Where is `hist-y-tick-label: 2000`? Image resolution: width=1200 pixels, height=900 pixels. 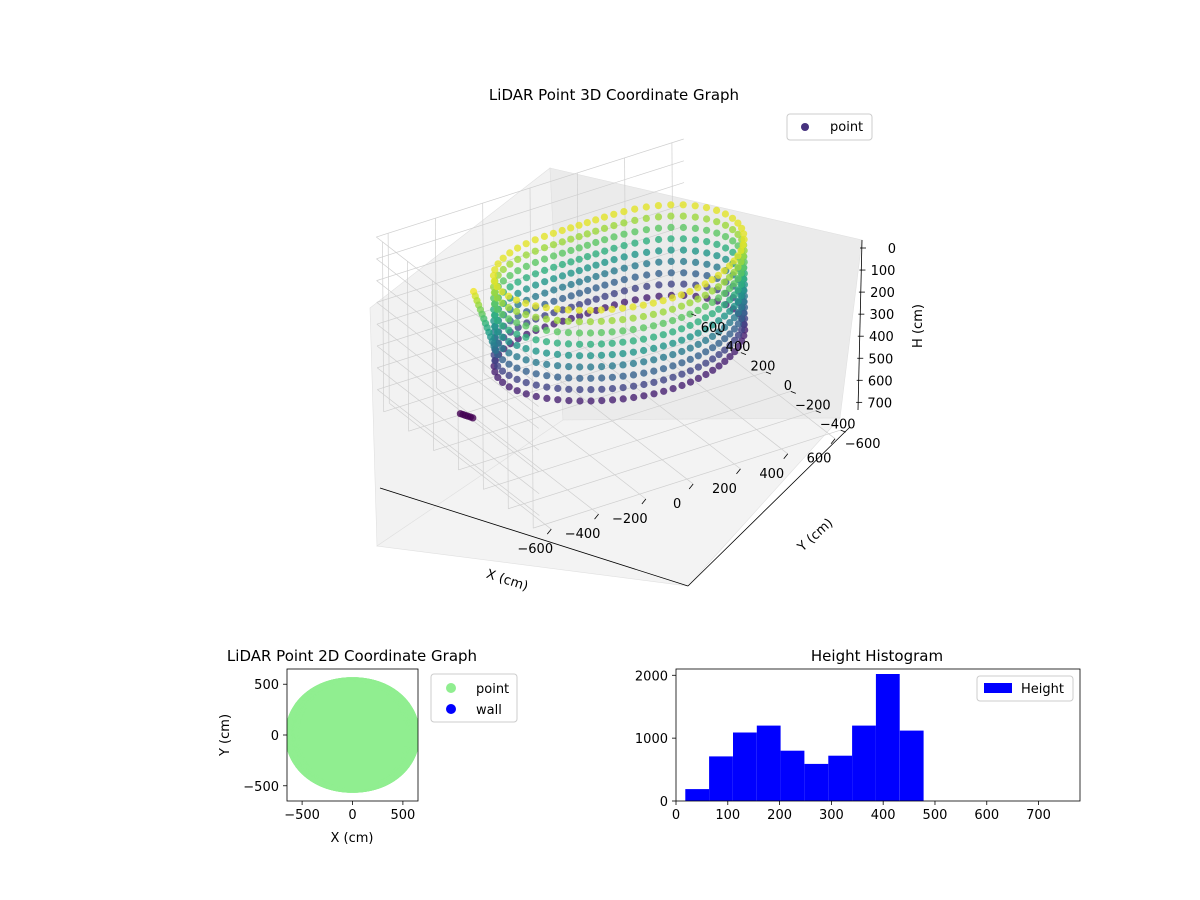 hist-y-tick-label: 2000 is located at coordinates (651, 676).